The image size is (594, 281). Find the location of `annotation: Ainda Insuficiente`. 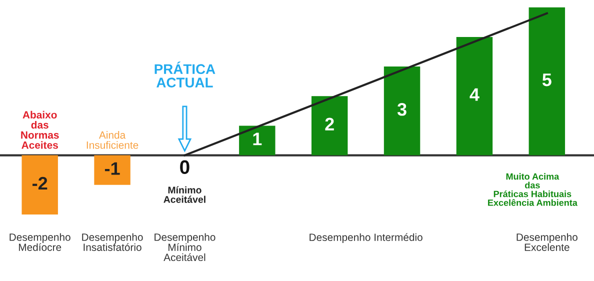

annotation: Ainda Insuficiente is located at coordinates (112, 140).